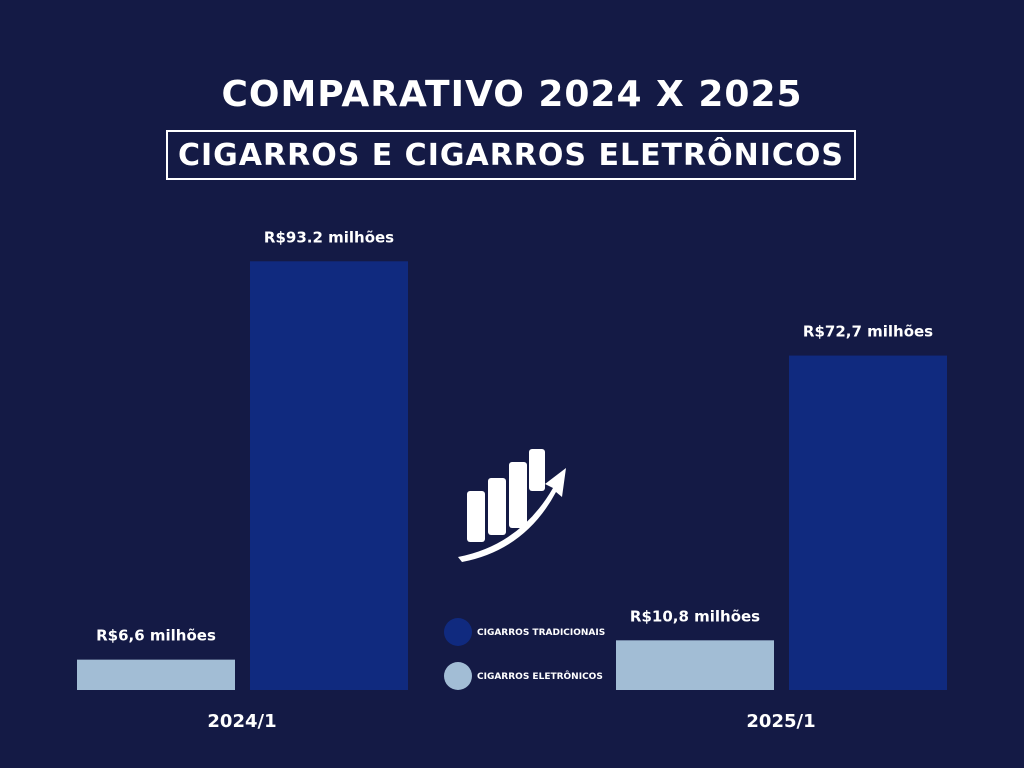 The width and height of the screenshot is (1024, 768). Describe the element at coordinates (540, 676) in the screenshot. I see `legend-label: CIGARROS ELETRÔNICOS` at that location.